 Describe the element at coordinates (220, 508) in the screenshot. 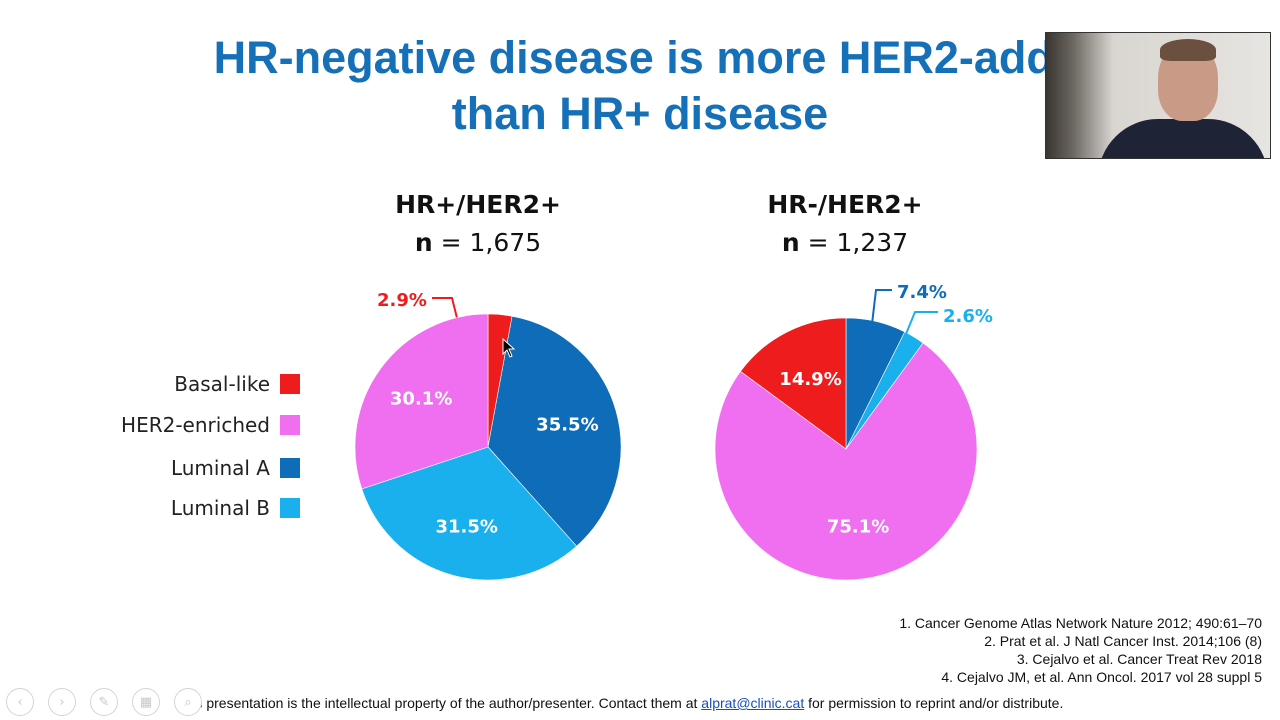

I see `legend-label: Luminal B` at that location.